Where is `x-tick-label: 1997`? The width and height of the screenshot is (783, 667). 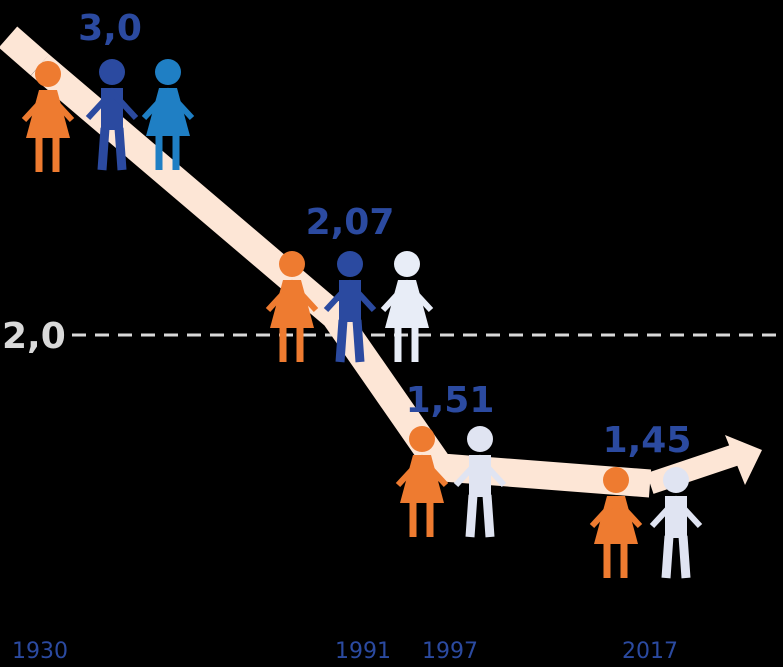 x-tick-label: 1997 is located at coordinates (450, 651).